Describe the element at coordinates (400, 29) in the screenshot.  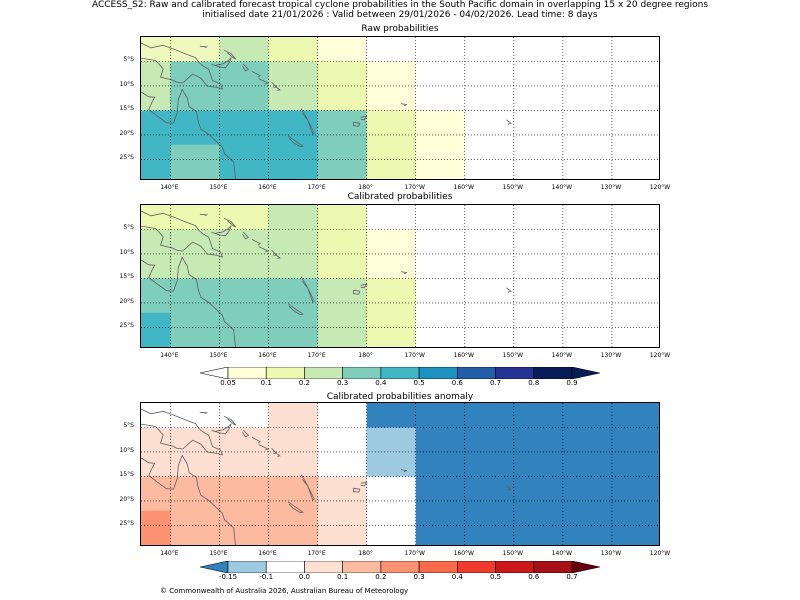
I see `panel-title-raw: Raw probabilities` at that location.